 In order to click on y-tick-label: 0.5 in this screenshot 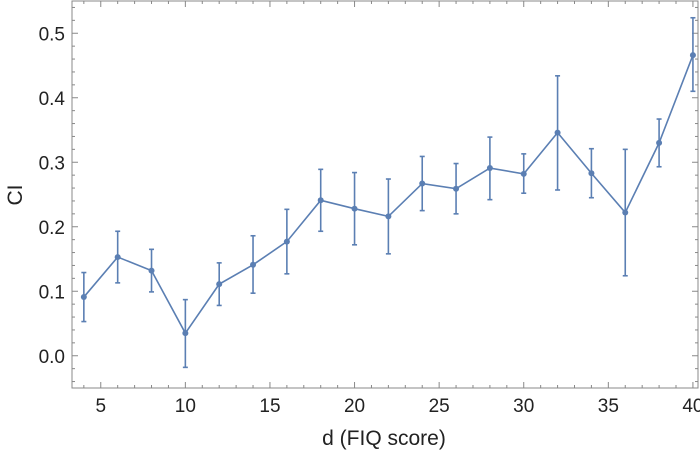, I will do `click(52, 34)`.